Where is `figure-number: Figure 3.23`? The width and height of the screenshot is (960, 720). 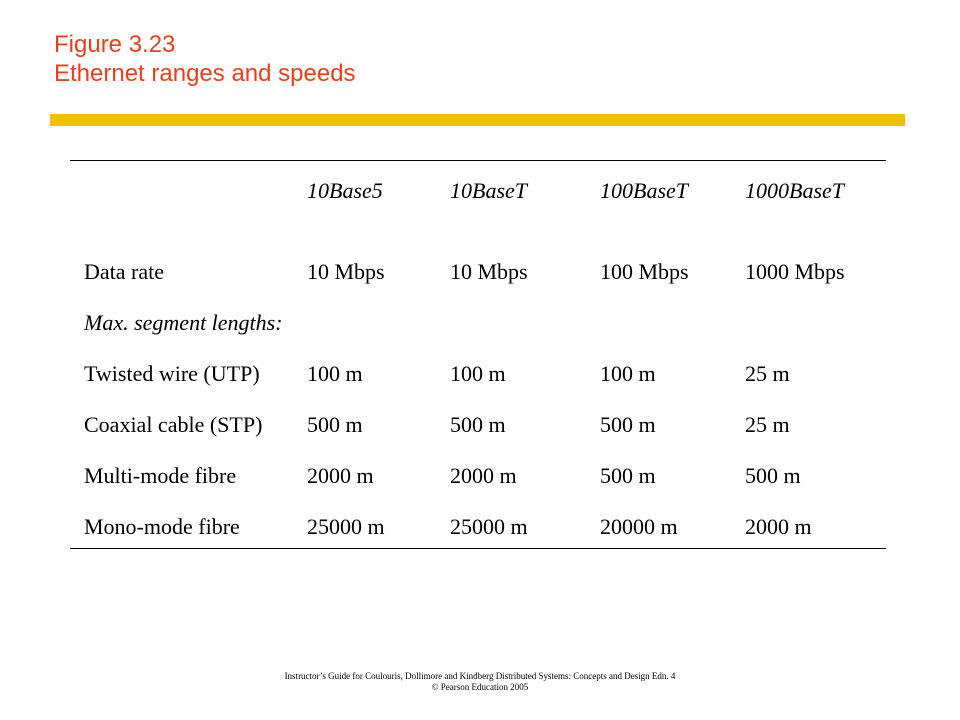
figure-number: Figure 3.23 is located at coordinates (115, 44).